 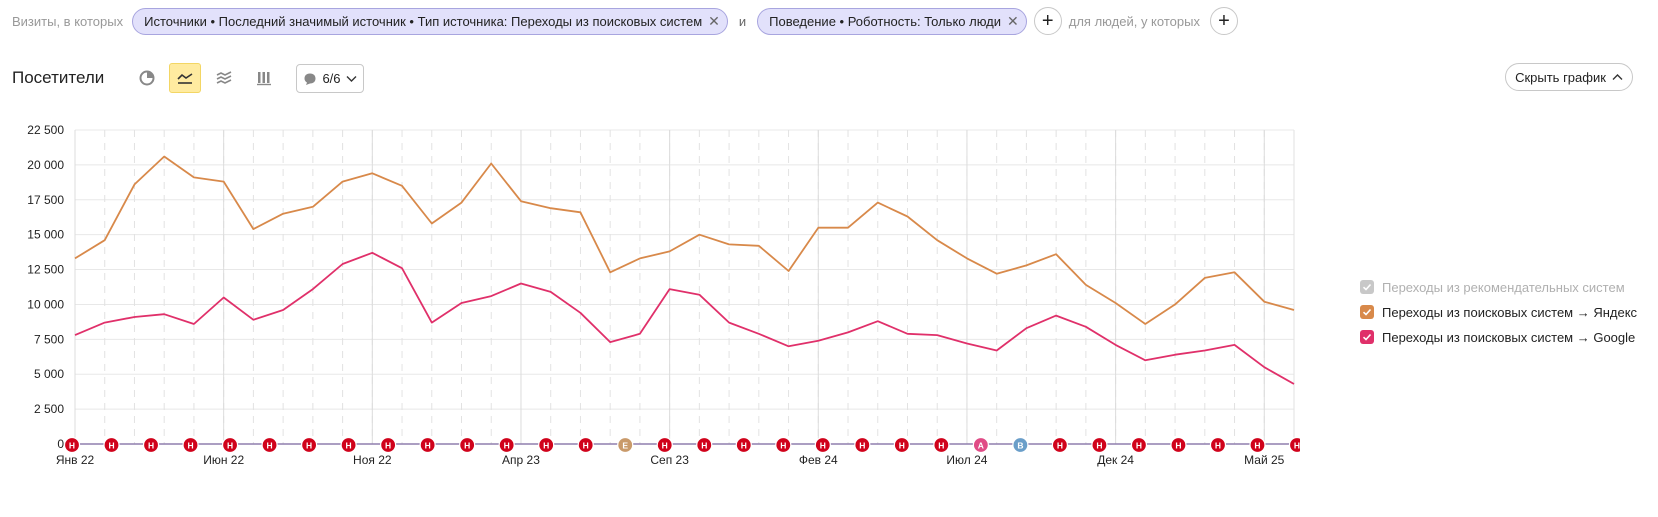 What do you see at coordinates (1503, 287) in the screenshot?
I see `legend-label-recommend: Переходы из рекомендательных систем` at bounding box center [1503, 287].